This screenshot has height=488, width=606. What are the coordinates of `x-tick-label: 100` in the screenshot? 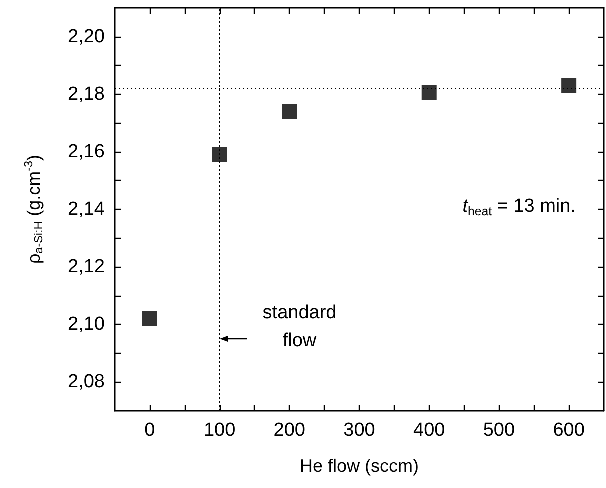 It's located at (220, 430).